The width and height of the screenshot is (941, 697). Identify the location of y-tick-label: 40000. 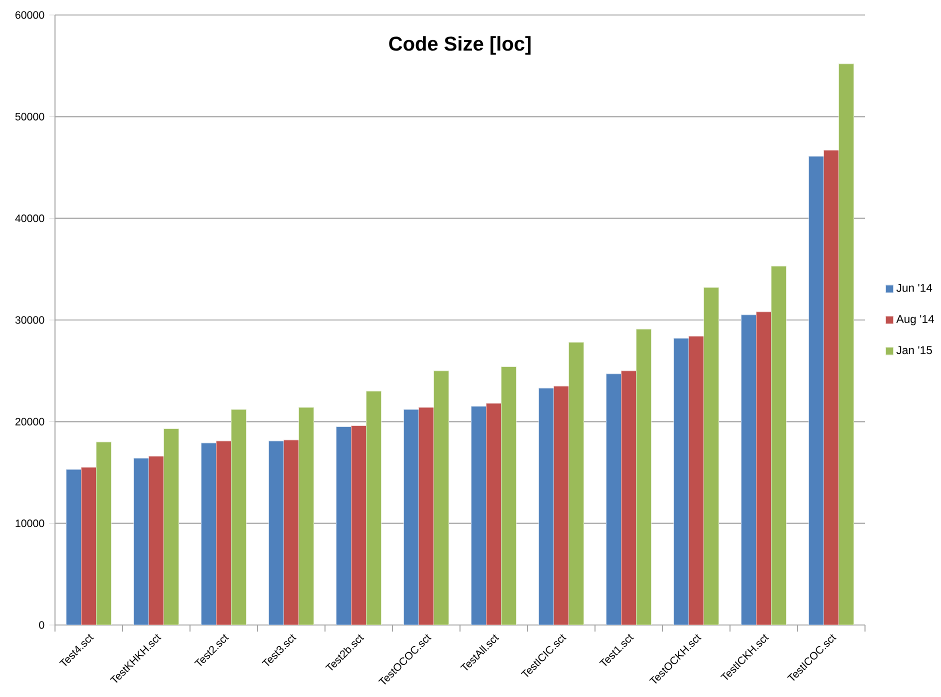
(29, 218).